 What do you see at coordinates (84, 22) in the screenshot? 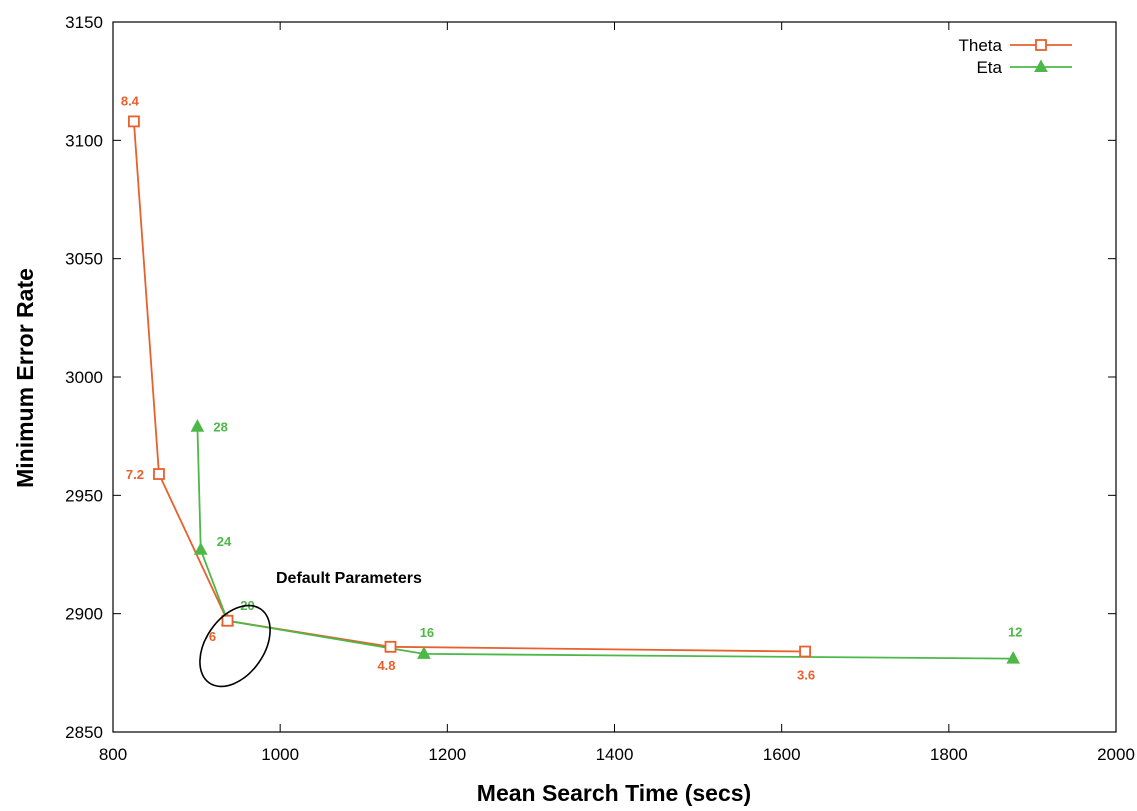
I see `y-tick-label: 3150` at bounding box center [84, 22].